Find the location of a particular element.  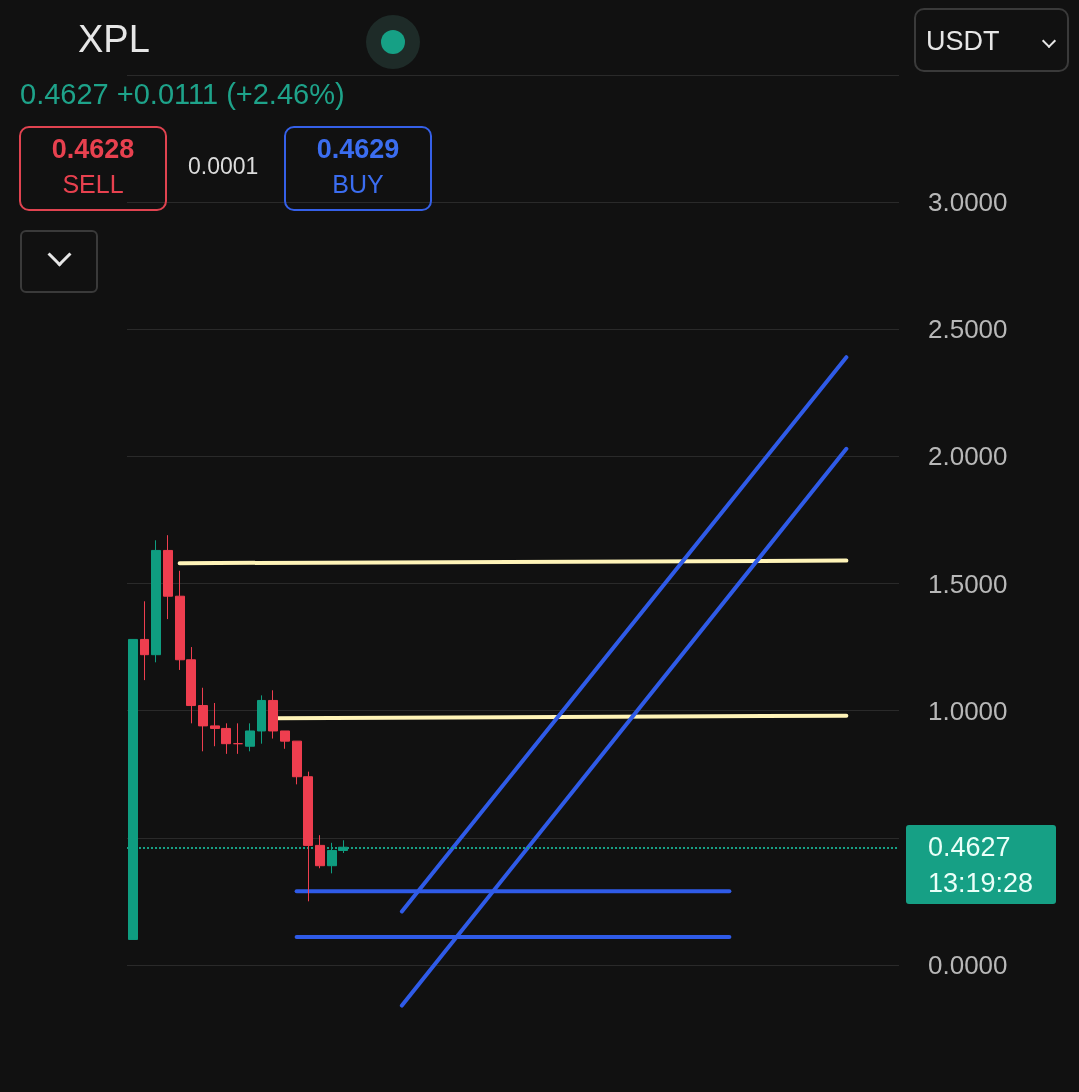

currency-dropdown: USDT is located at coordinates (991, 40).